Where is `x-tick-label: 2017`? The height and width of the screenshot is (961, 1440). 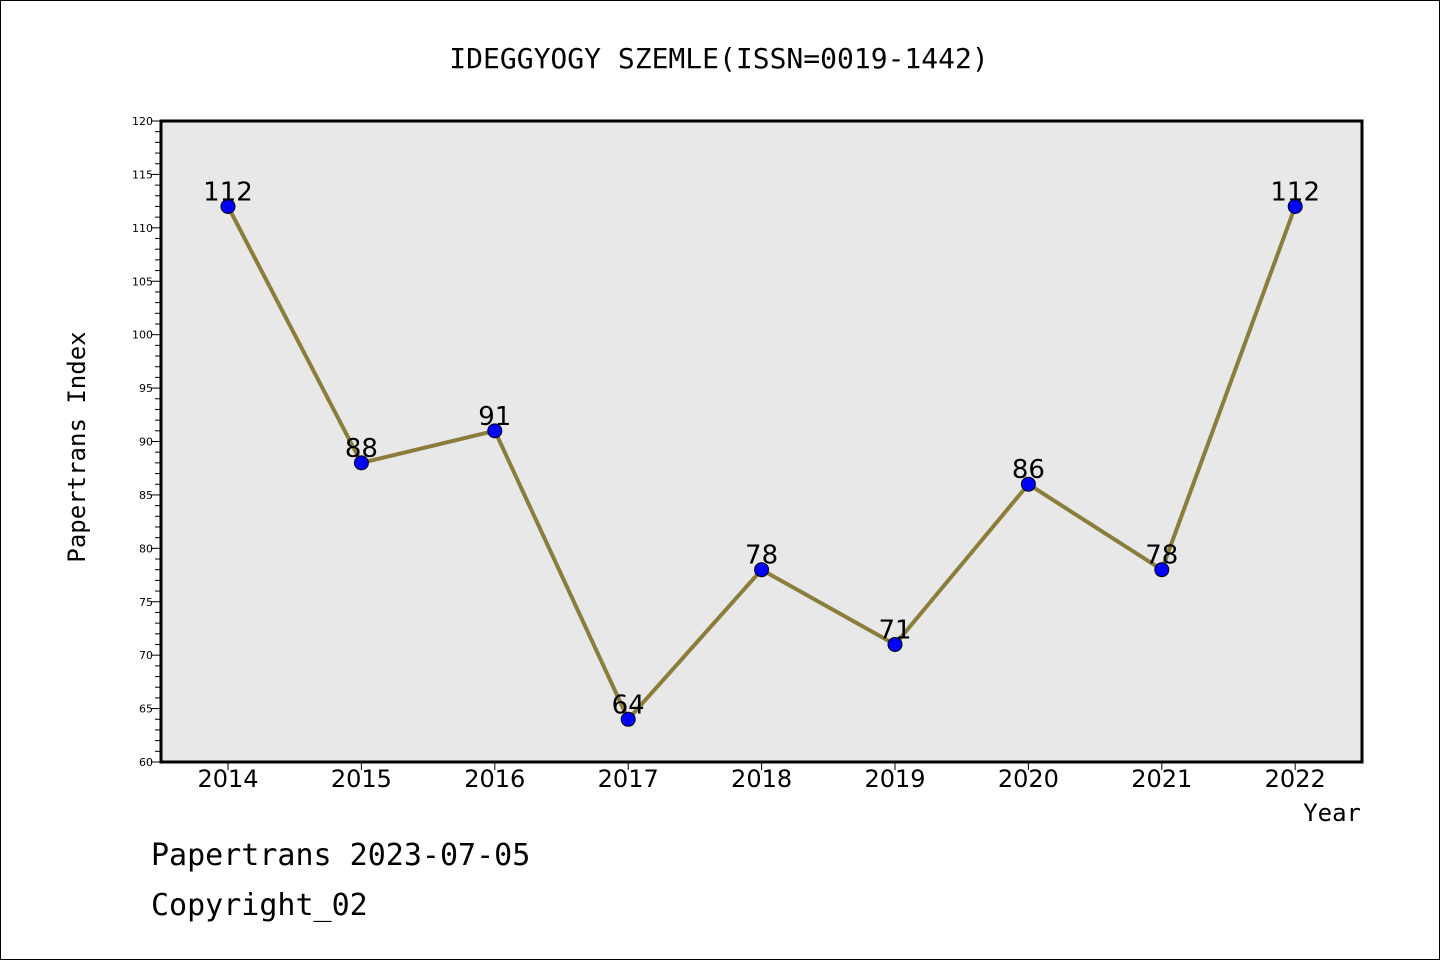
x-tick-label: 2017 is located at coordinates (628, 779).